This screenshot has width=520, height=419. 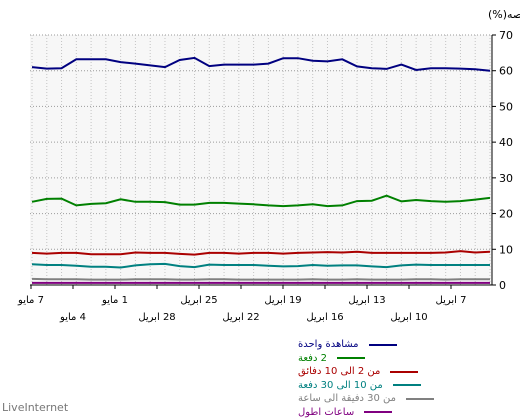 I want to click on legend-item: 2 دفعة, so click(x=398, y=359).